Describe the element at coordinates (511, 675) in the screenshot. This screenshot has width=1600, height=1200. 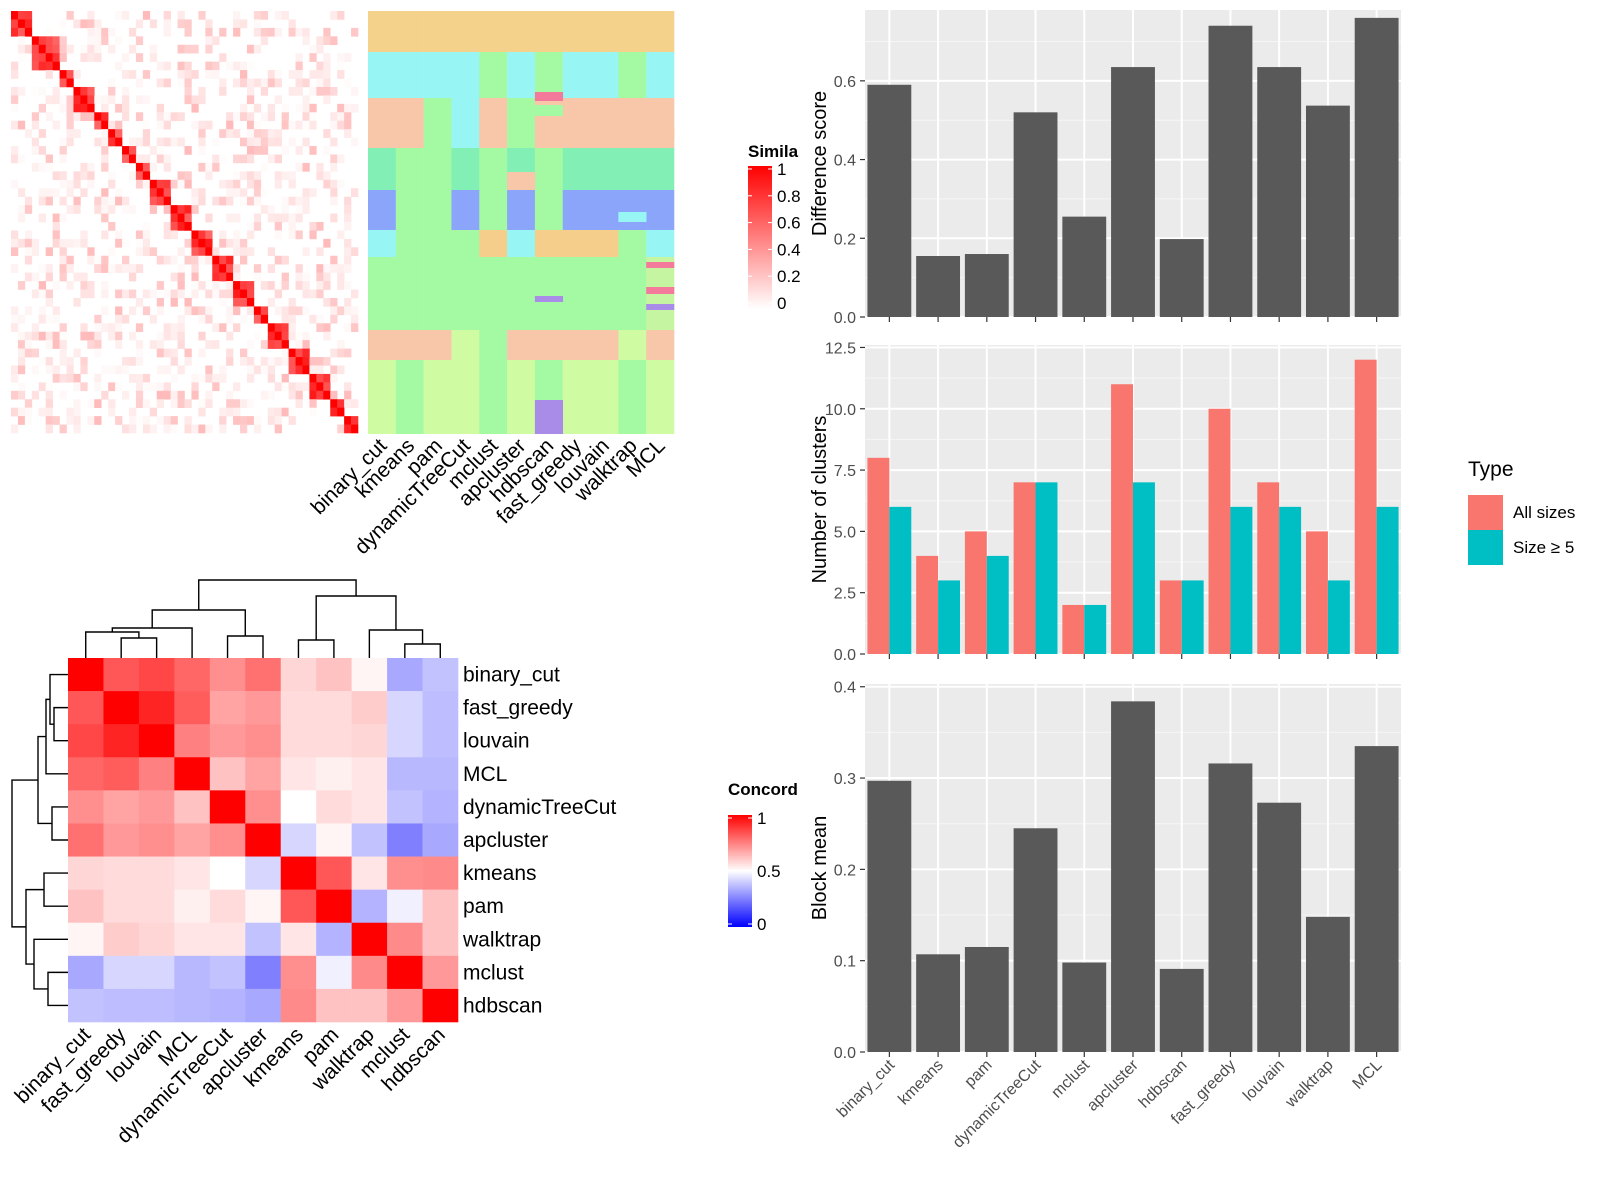
I see `concordance-row-label: binary_cut` at that location.